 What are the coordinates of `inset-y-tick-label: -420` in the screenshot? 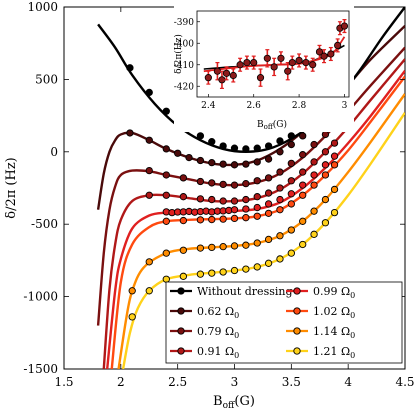 It's located at (184, 87).